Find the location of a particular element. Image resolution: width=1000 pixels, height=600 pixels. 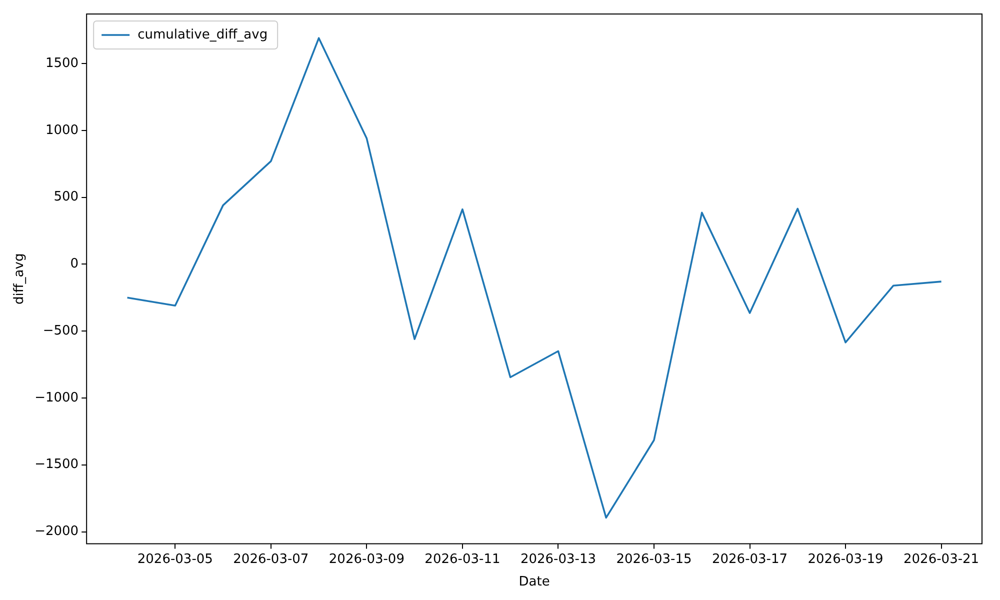

x-tick-label: 2026-03-09 is located at coordinates (366, 559).